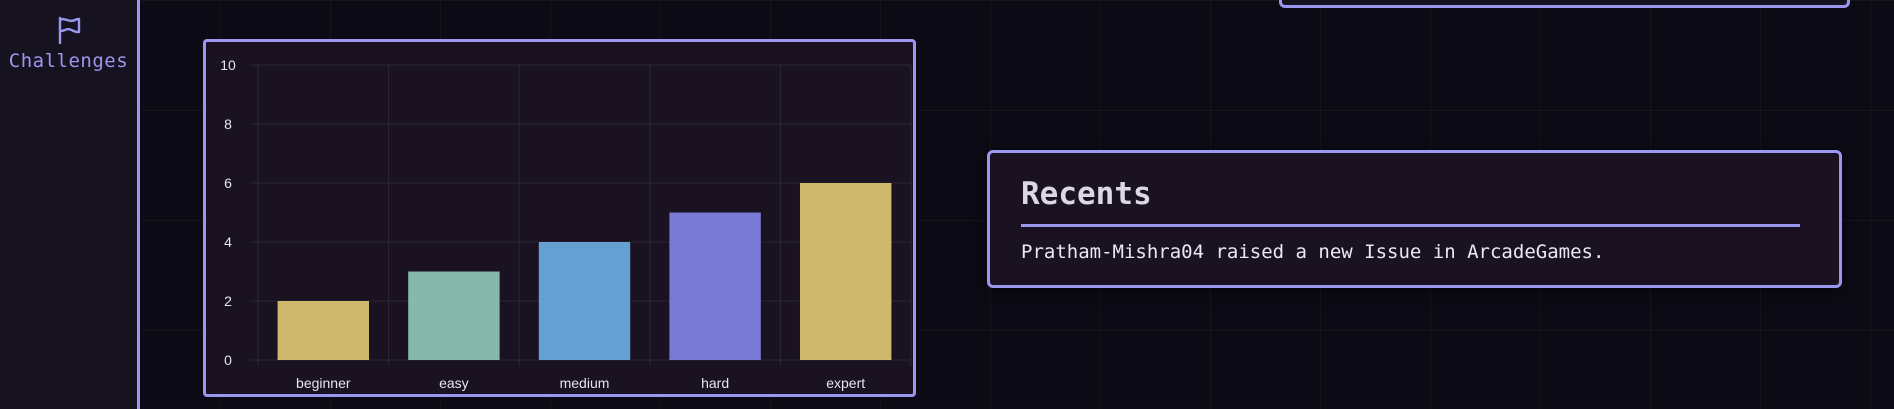 This screenshot has height=409, width=1894. What do you see at coordinates (585, 383) in the screenshot?
I see `x-tick-label: medium` at bounding box center [585, 383].